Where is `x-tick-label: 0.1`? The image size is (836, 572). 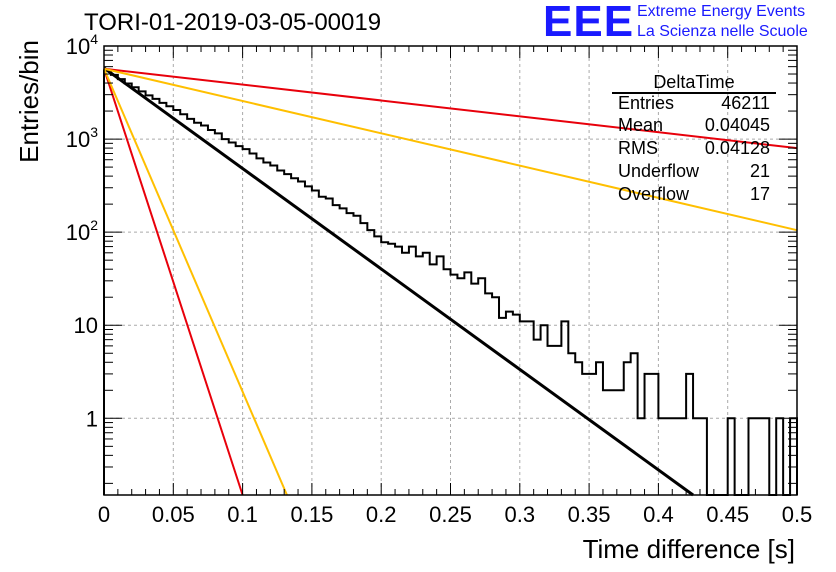 x-tick-label: 0.1 is located at coordinates (242, 514).